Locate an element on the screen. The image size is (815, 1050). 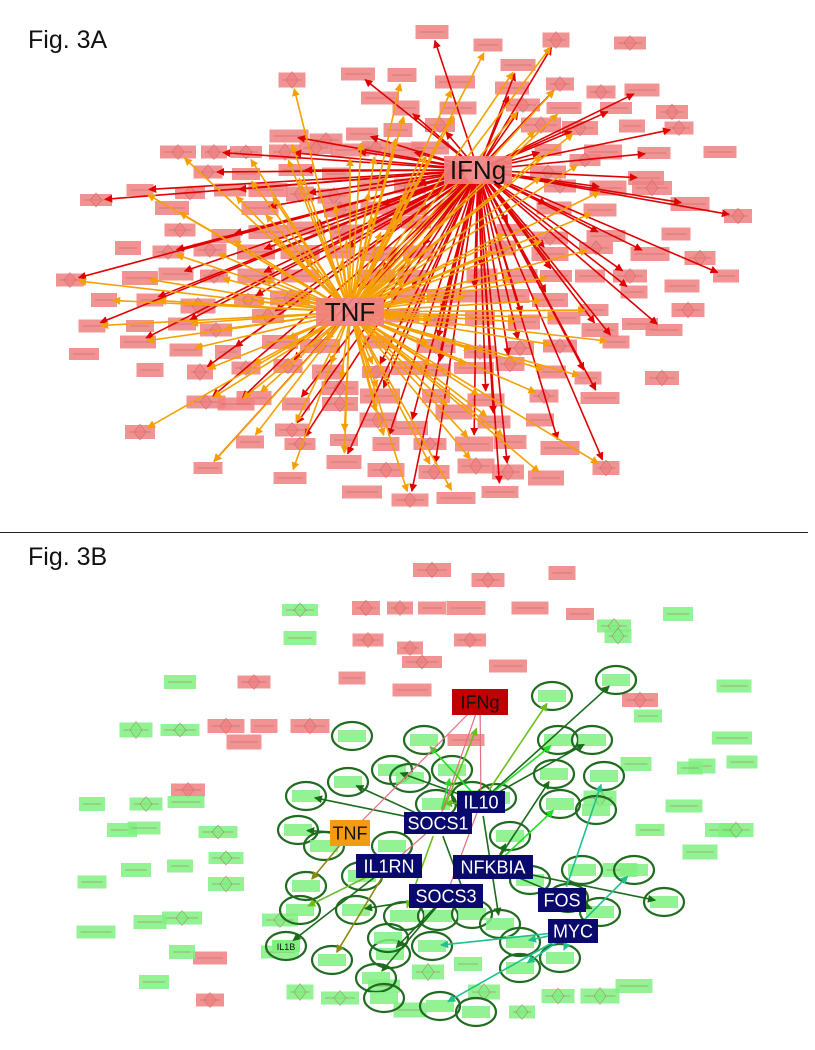
hub-label: SOCS1 is located at coordinates (437, 823).